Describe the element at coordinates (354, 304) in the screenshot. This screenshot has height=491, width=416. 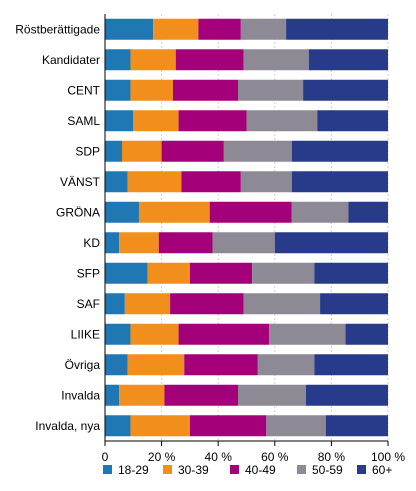
I see `bar-segment-60+-9` at that location.